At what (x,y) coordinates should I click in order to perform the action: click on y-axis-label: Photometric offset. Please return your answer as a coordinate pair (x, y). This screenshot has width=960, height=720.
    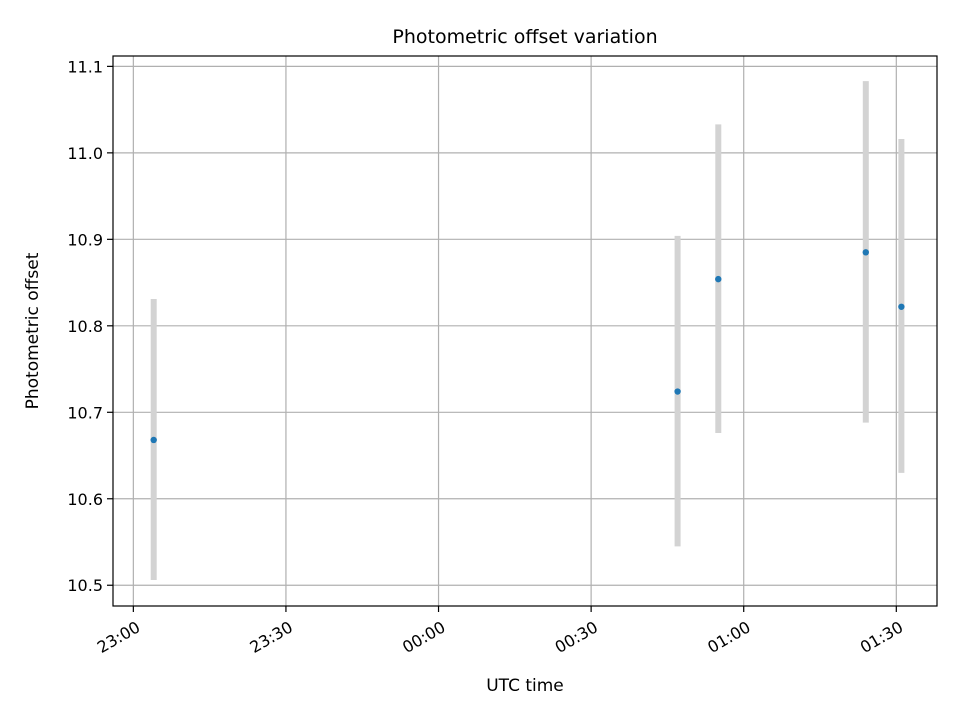
    Looking at the image, I should click on (33, 330).